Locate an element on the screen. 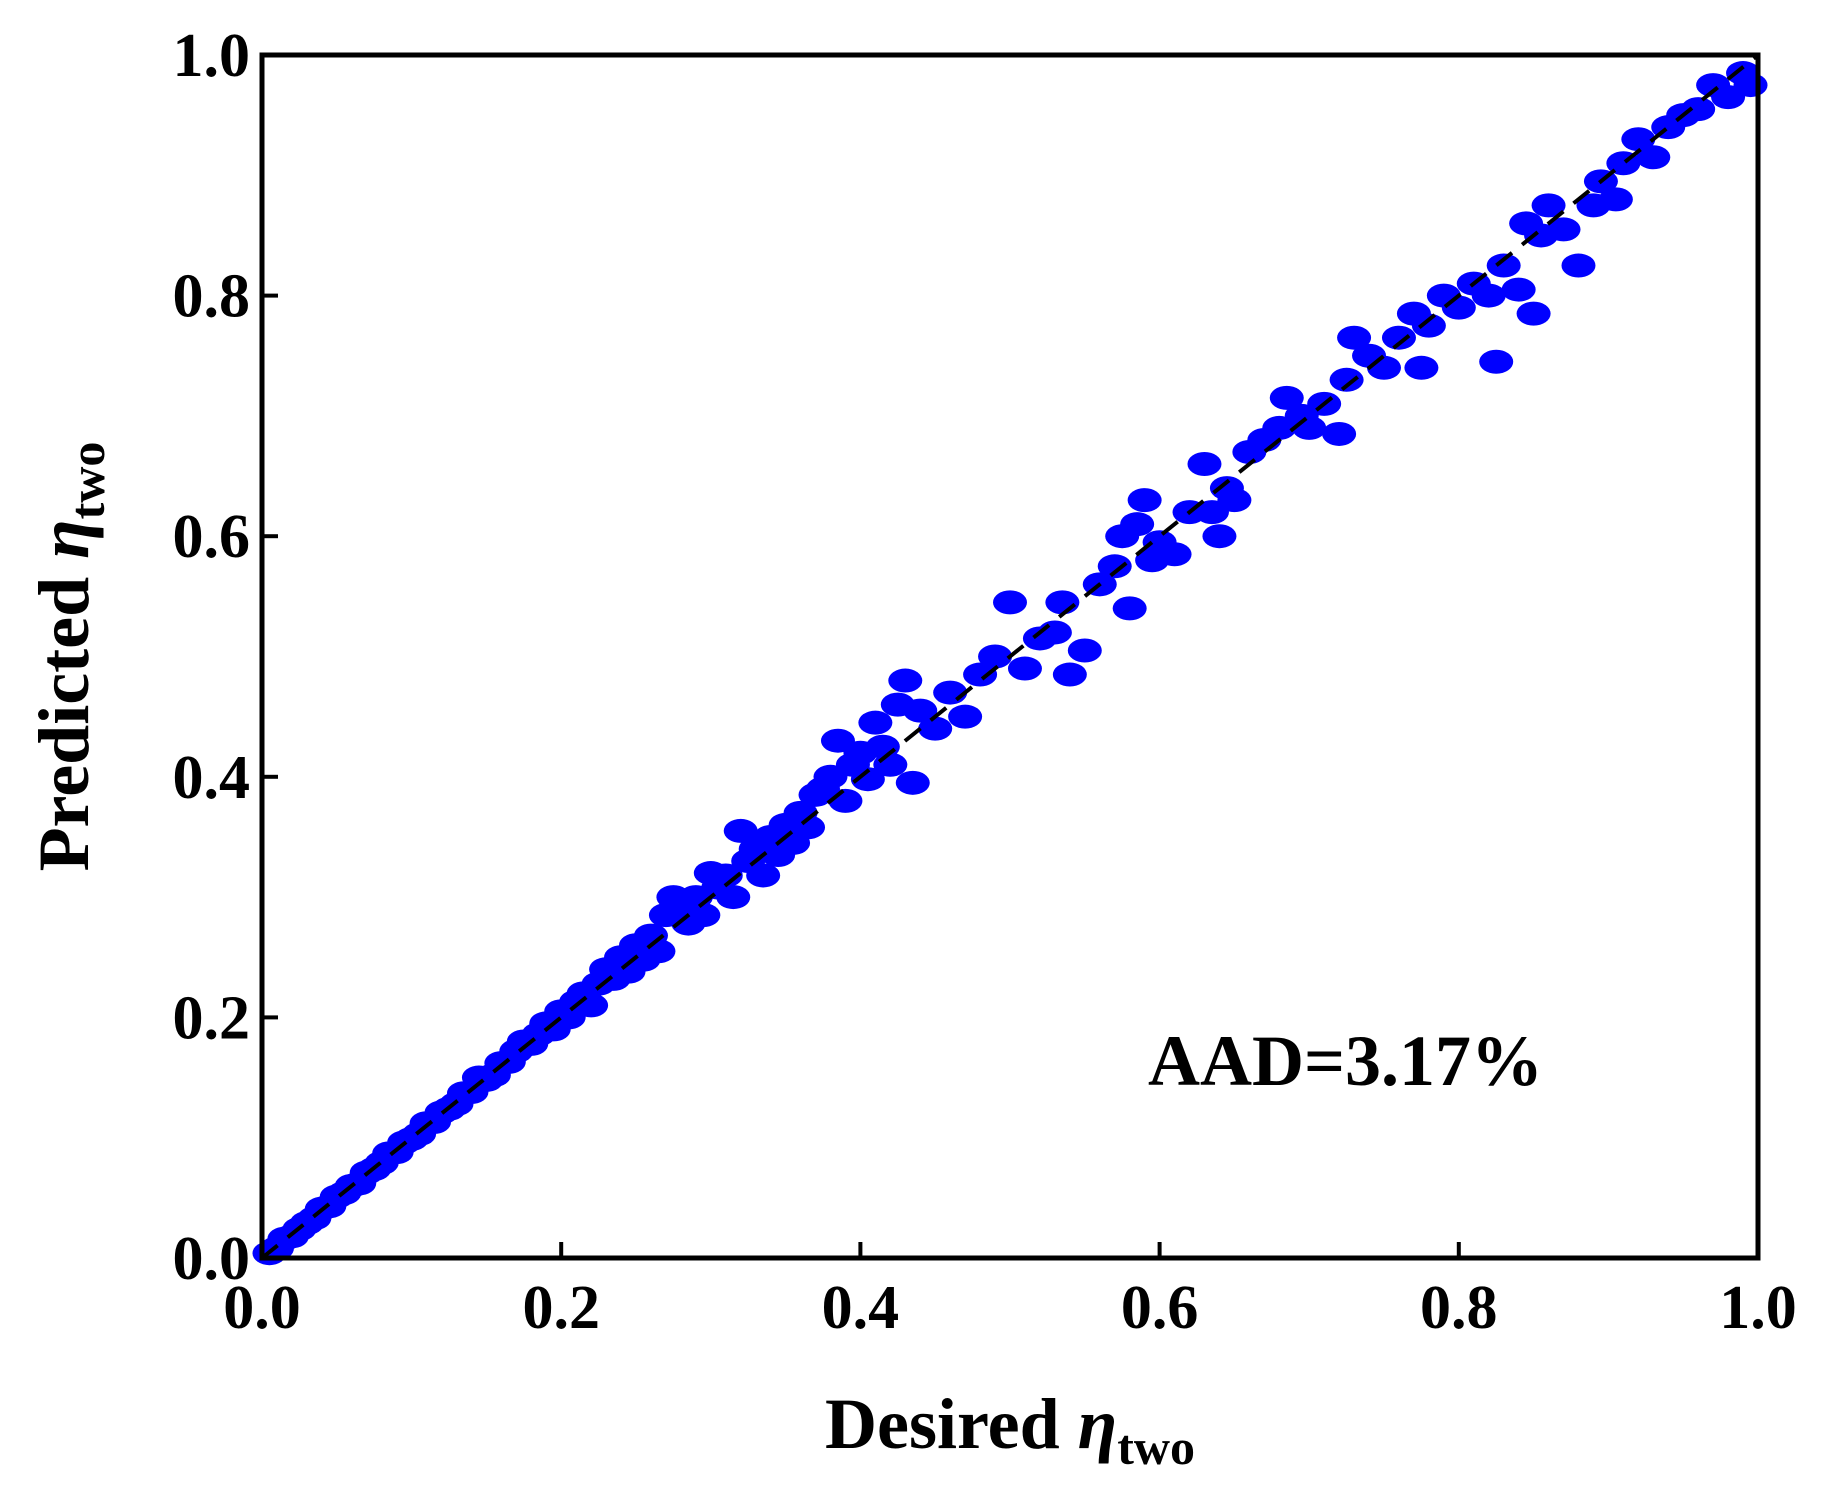  x-tick-label: 0.8 is located at coordinates (1459, 1308).